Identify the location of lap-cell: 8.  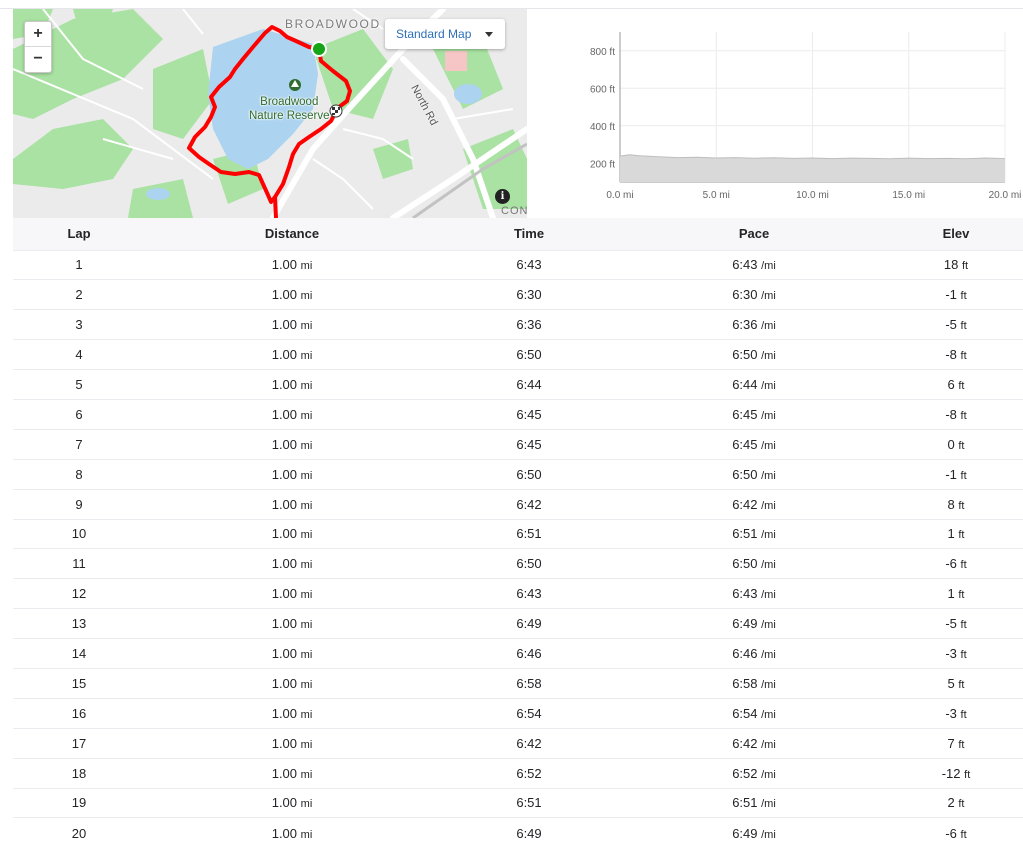
(79, 474).